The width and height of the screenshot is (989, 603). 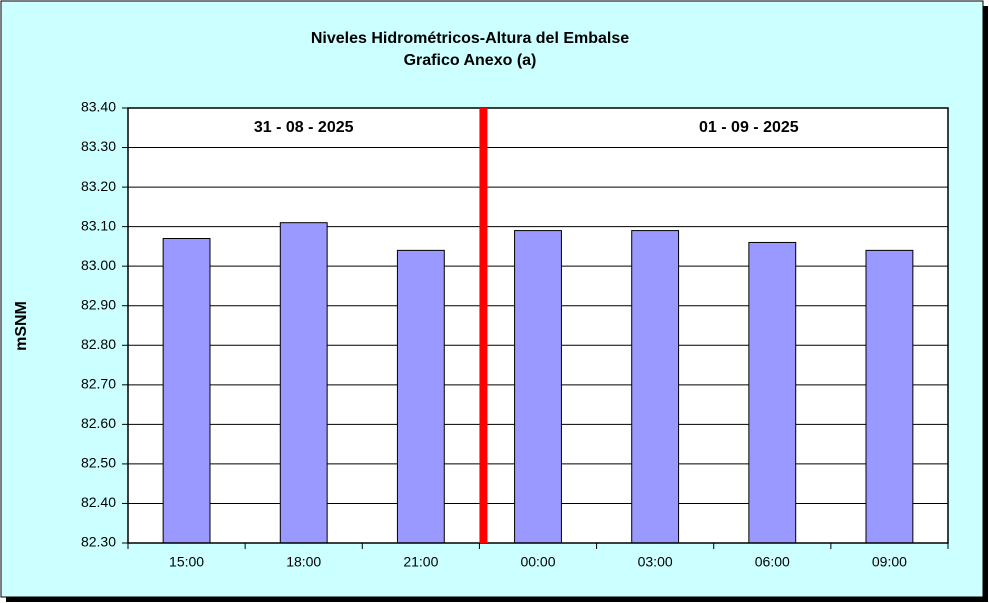 I want to click on date-annotation: 31 - 08 - 2025, so click(x=304, y=127).